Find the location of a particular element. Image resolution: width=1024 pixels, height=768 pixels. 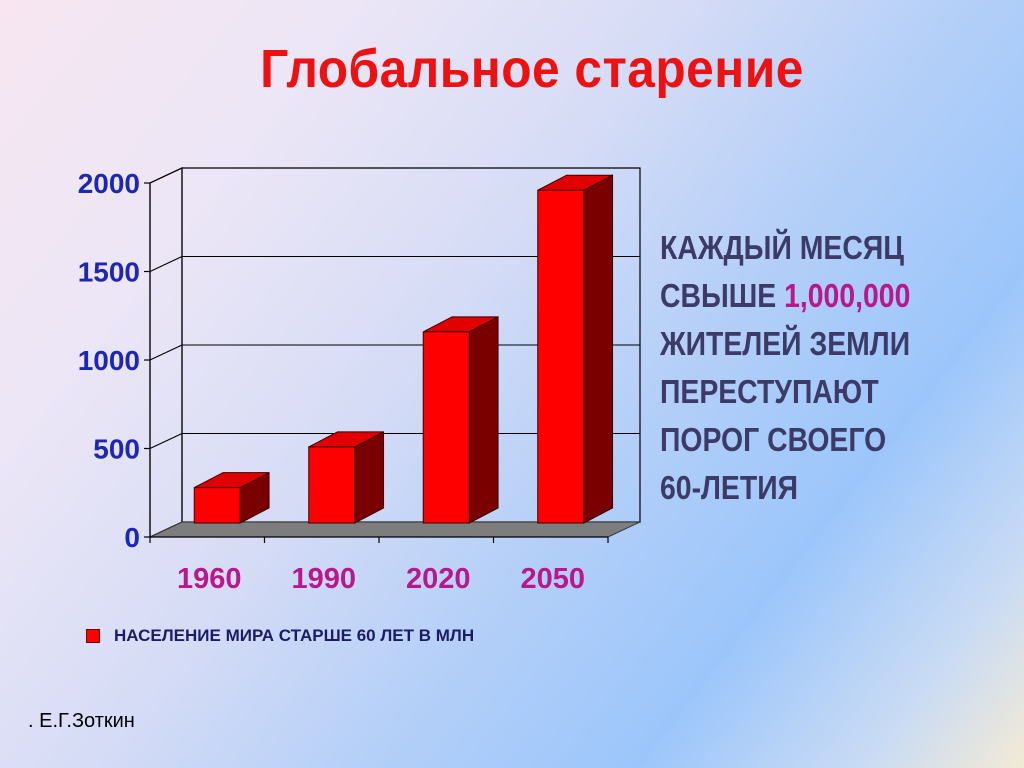

bar-1990 is located at coordinates (346, 477).